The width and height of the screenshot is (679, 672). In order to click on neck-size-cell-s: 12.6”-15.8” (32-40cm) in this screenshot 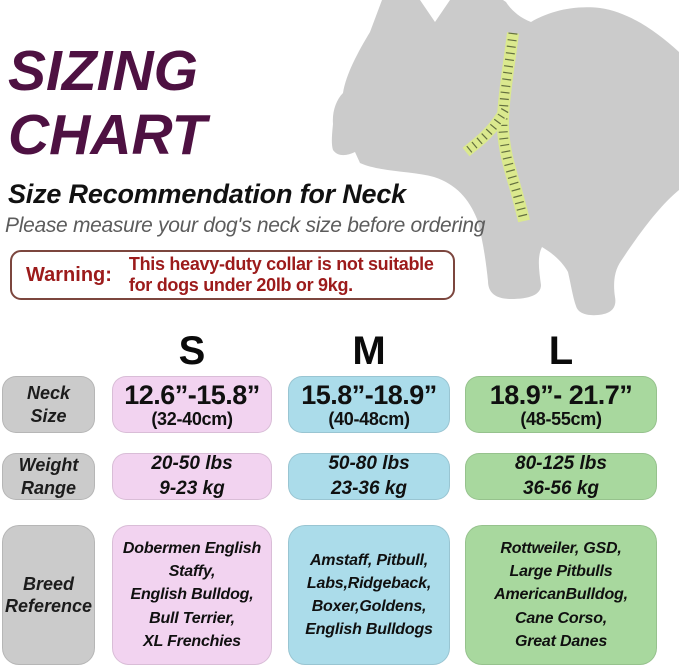, I will do `click(192, 404)`.